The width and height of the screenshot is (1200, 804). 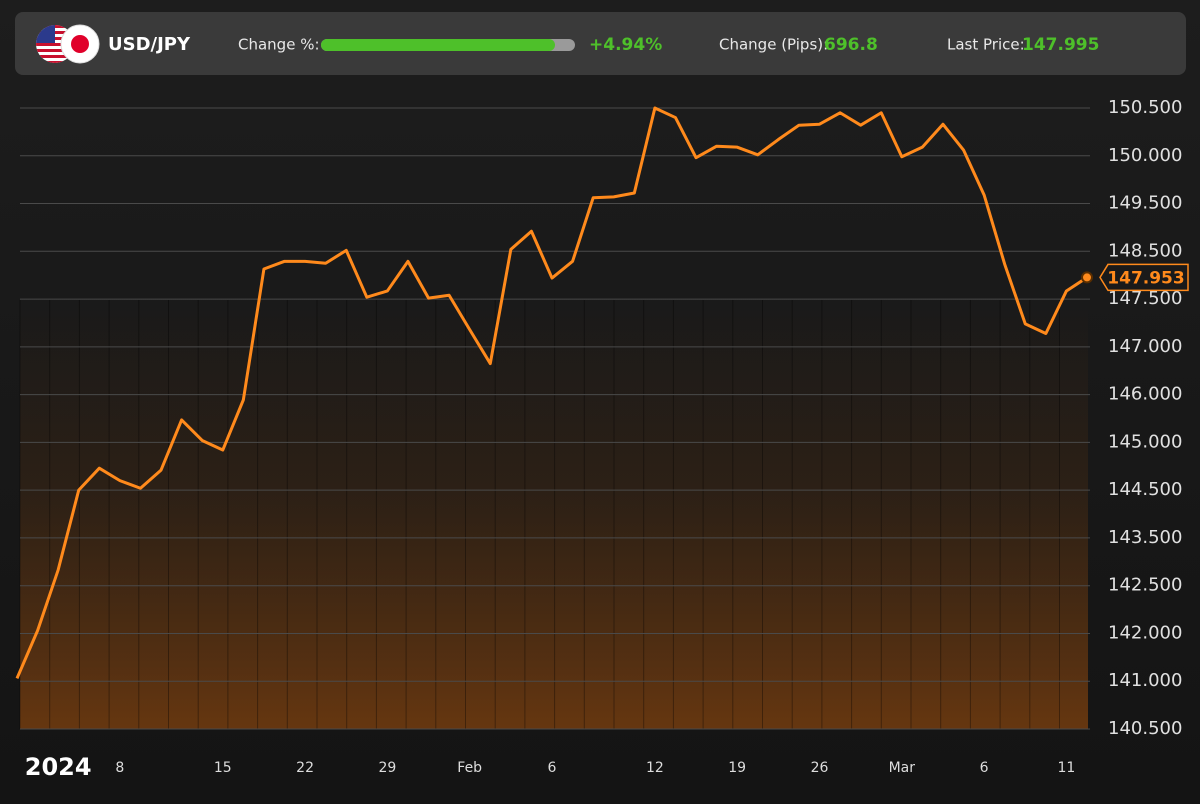 I want to click on header-bar, so click(x=600, y=43).